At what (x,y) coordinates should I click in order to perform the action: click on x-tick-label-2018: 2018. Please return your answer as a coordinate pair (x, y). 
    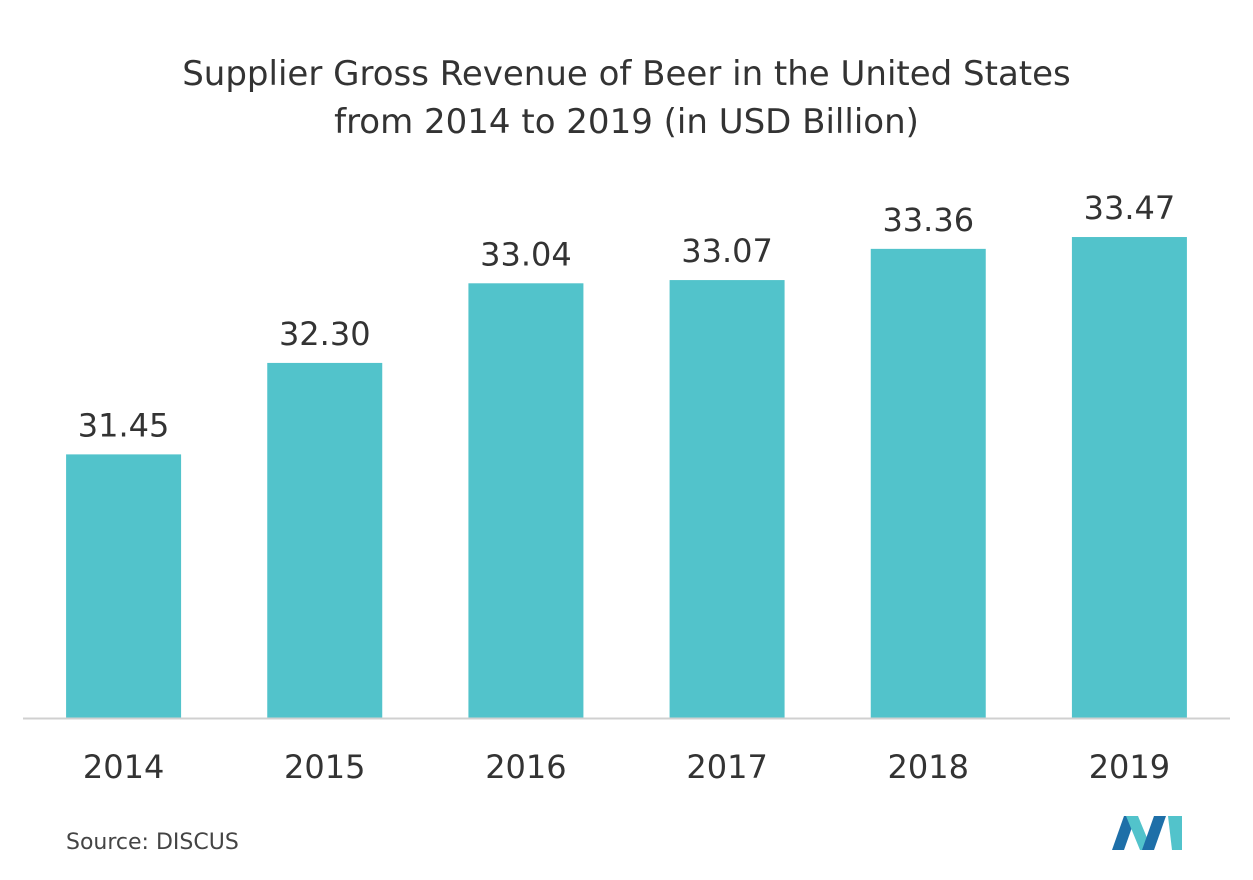
    Looking at the image, I should click on (928, 767).